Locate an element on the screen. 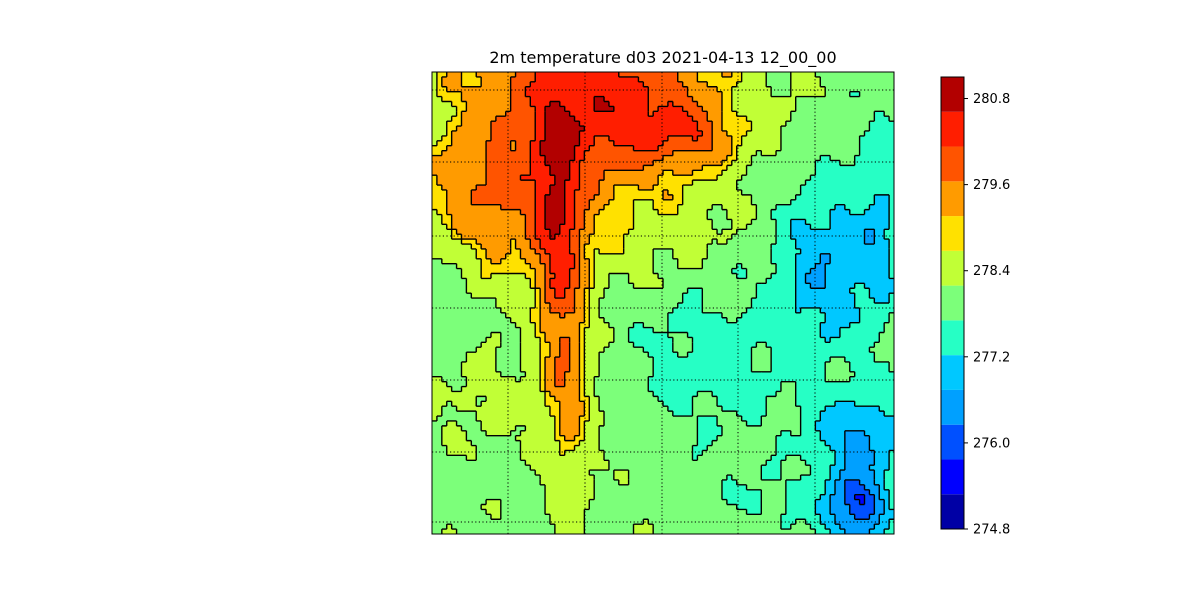 The width and height of the screenshot is (1200, 600). colorbar-tick-label: 278.4 is located at coordinates (991, 271).